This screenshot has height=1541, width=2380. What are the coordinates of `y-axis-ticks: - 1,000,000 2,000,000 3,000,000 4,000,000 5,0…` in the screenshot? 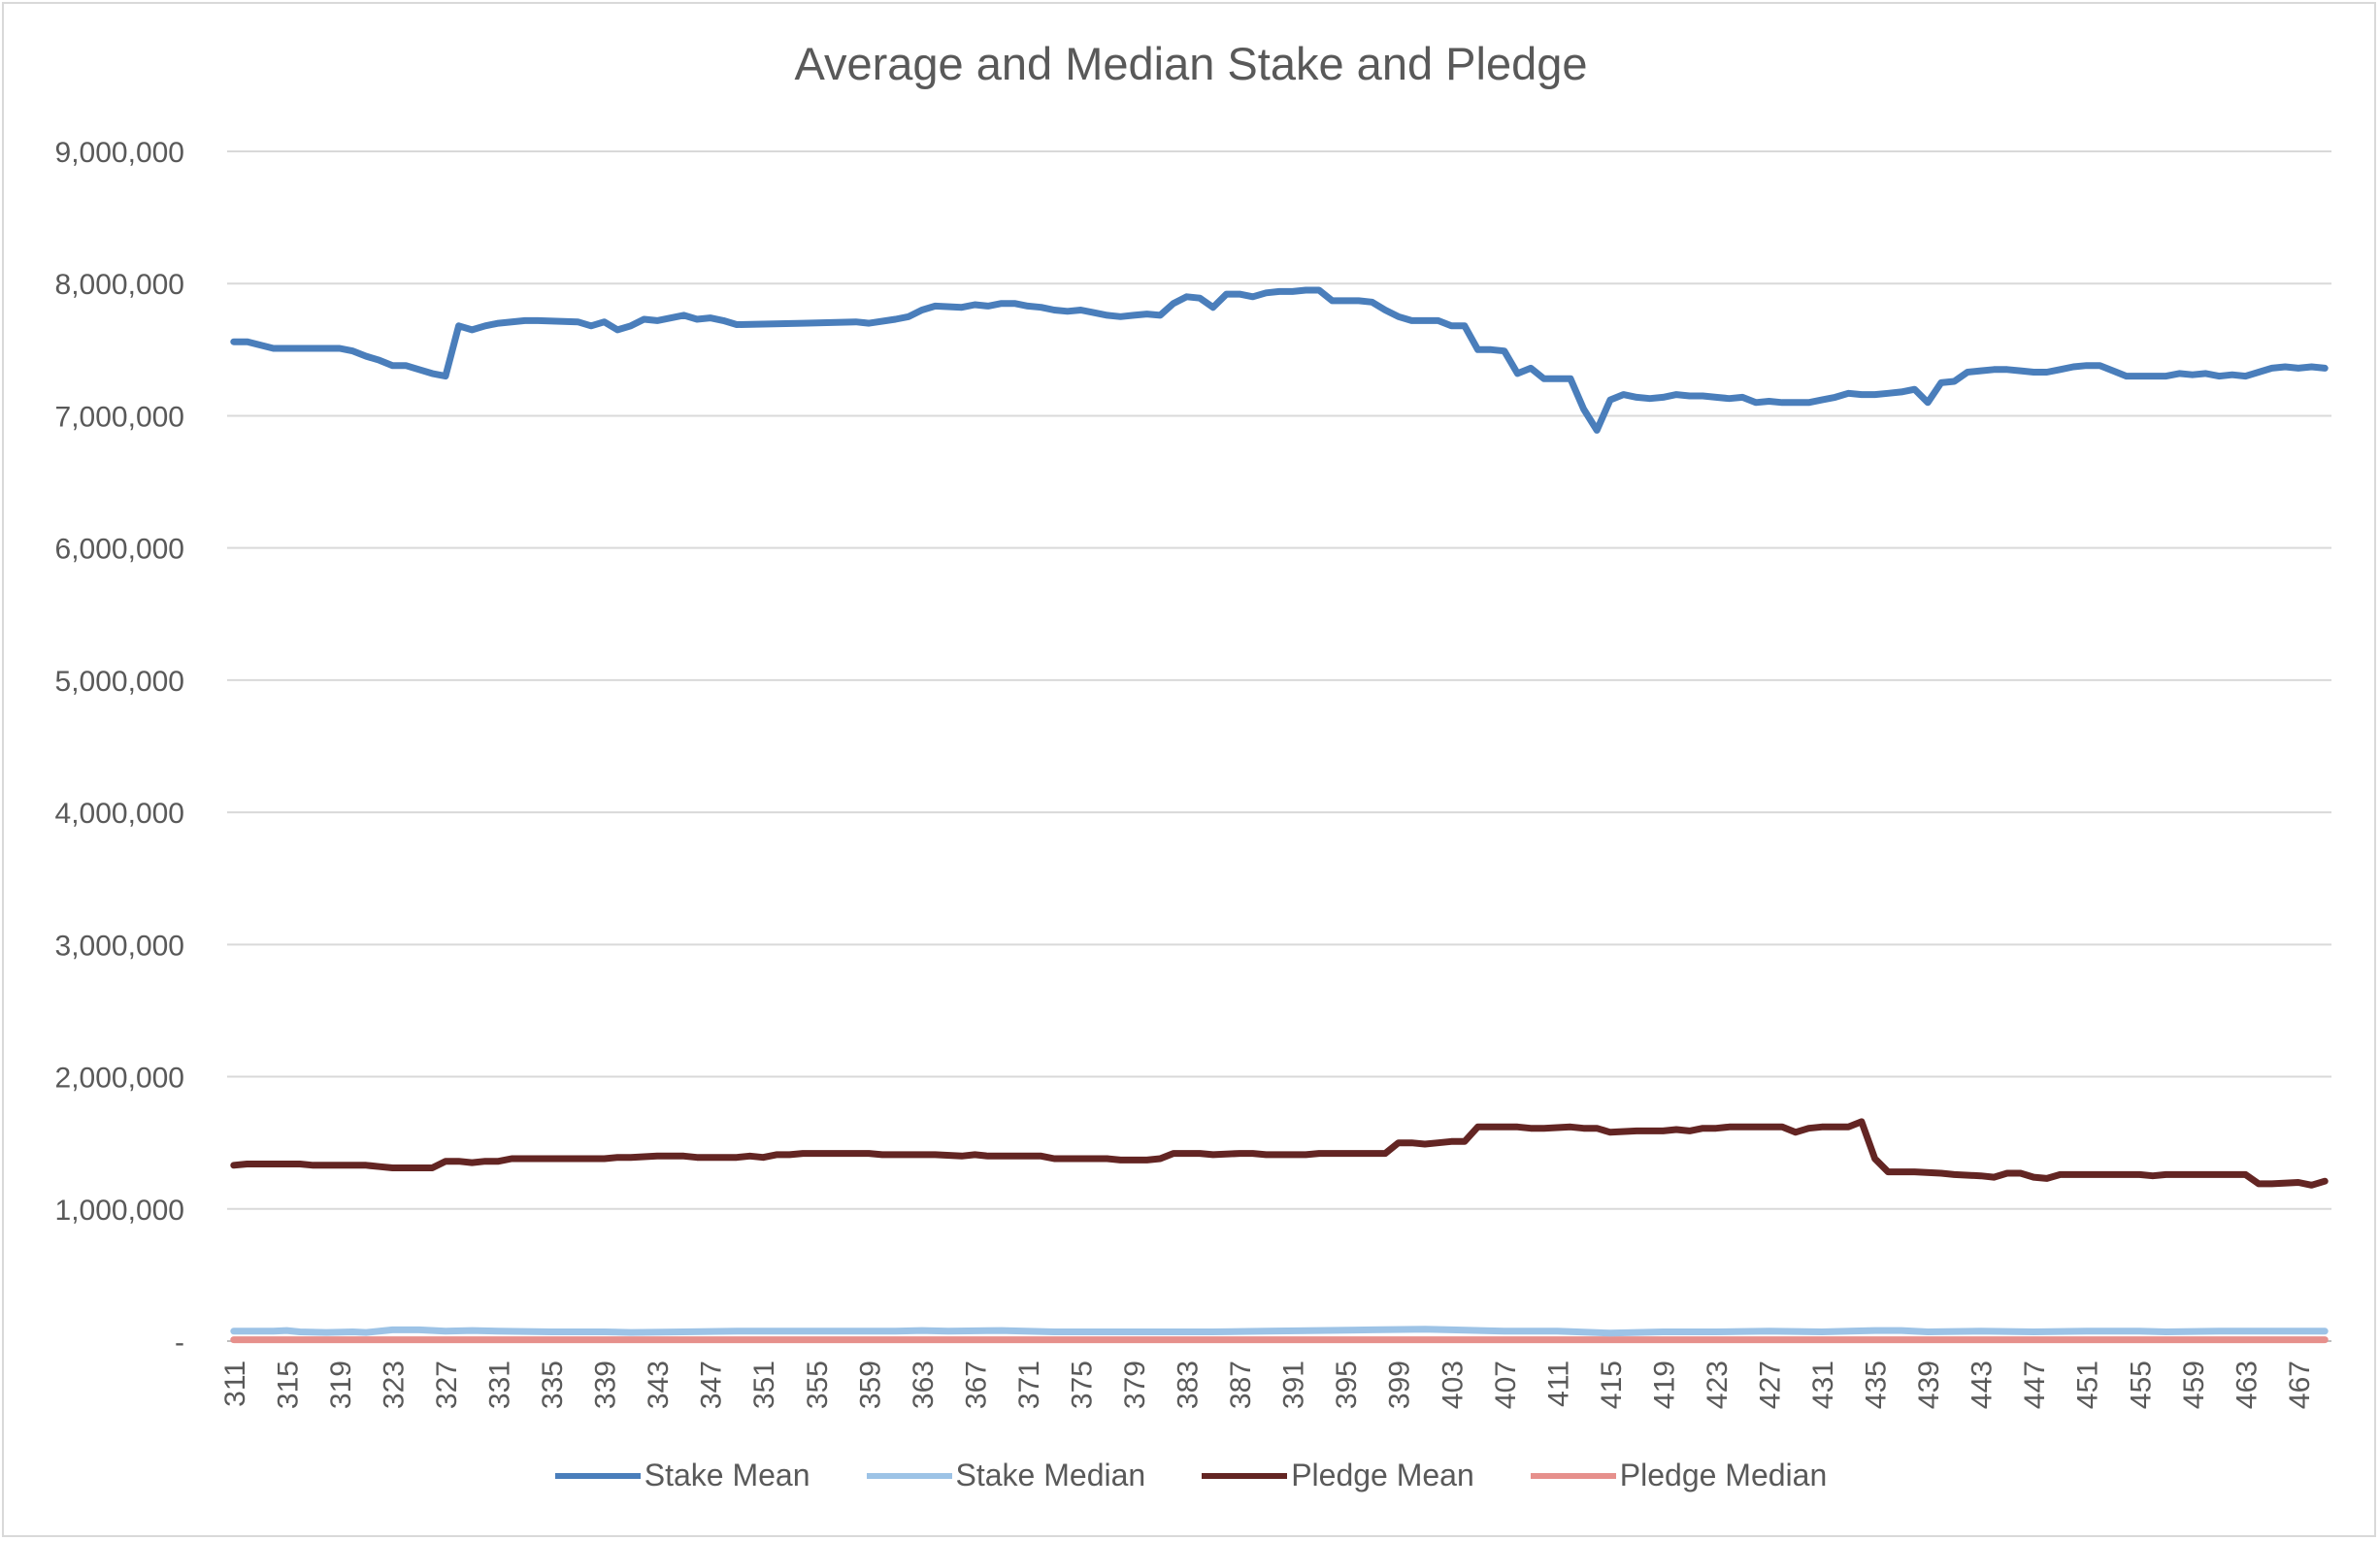 It's located at (119, 748).